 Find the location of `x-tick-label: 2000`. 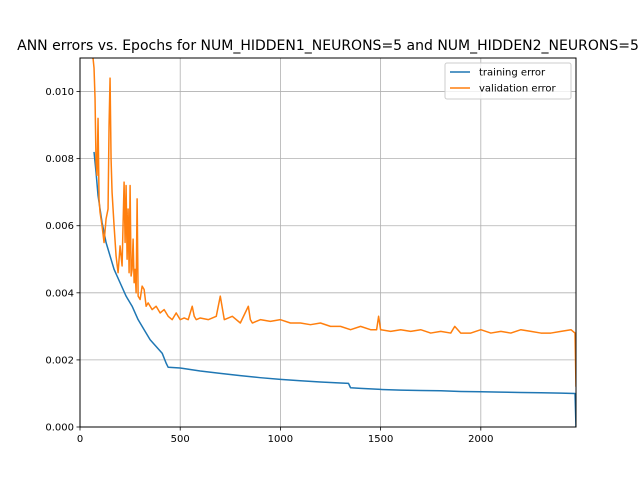

x-tick-label: 2000 is located at coordinates (480, 439).